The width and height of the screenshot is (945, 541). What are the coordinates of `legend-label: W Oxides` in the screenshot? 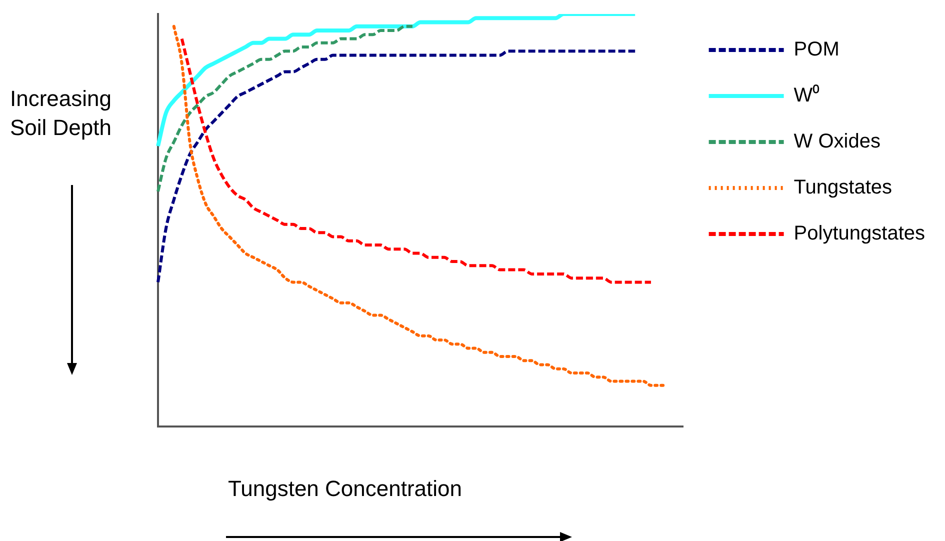 It's located at (837, 141).